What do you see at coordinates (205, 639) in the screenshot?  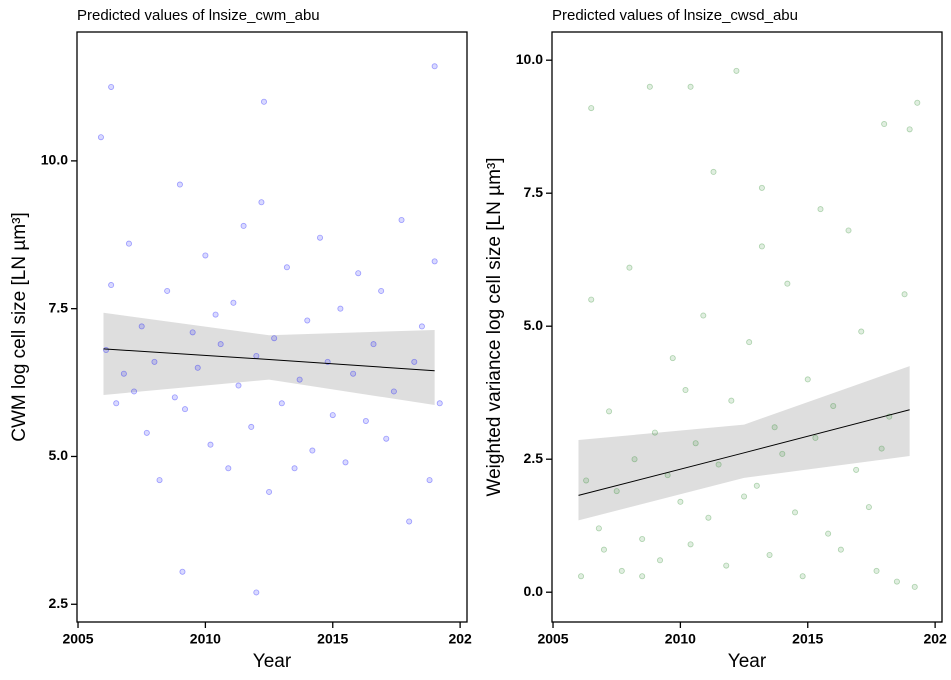 I see `x-tick-label: 2010` at bounding box center [205, 639].